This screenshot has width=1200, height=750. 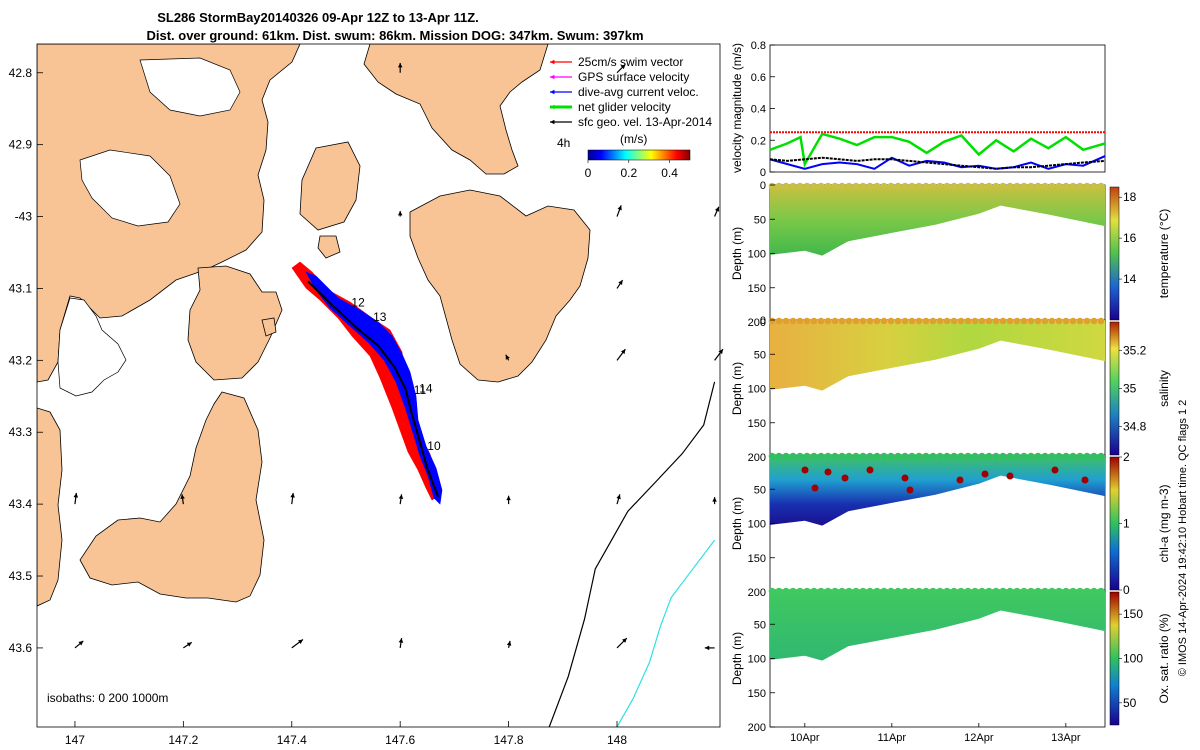 I want to click on section-data-field, so click(x=937, y=625).